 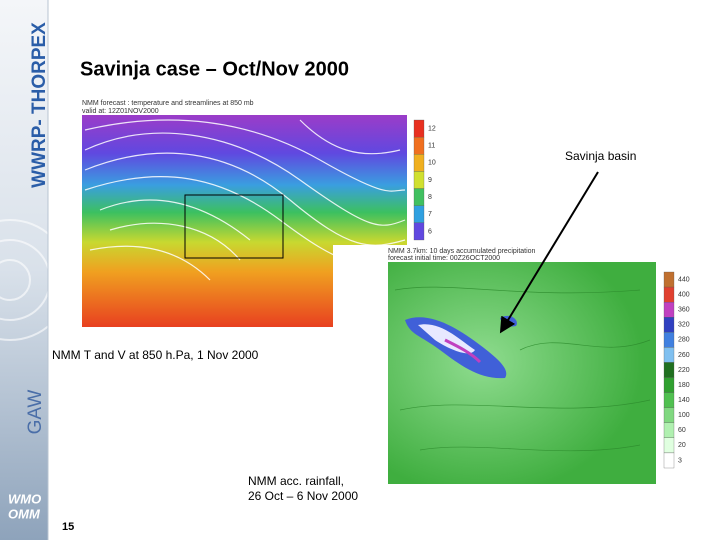 I want to click on colorbar-label: 140, so click(x=684, y=400).